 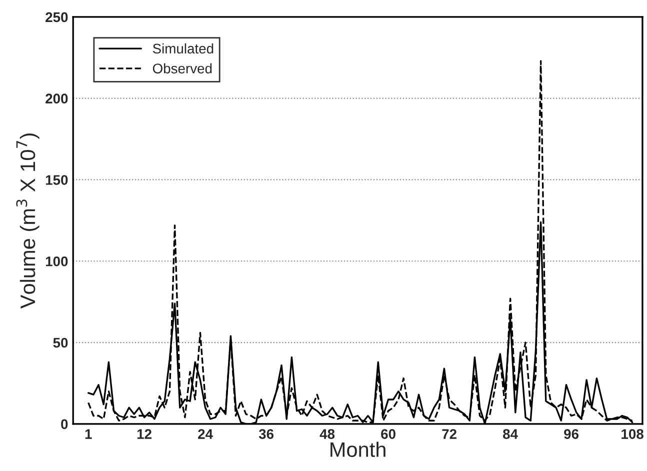 What do you see at coordinates (57, 261) in the screenshot?
I see `y-tick-label: 100` at bounding box center [57, 261].